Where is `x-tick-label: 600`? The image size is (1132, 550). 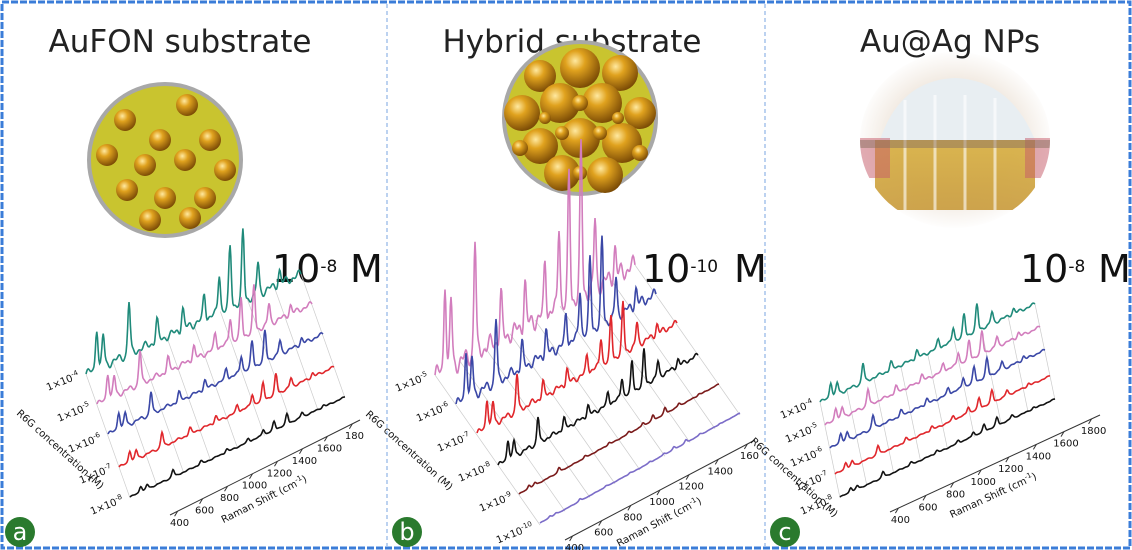
x-tick-label: 600 is located at coordinates (927, 507).